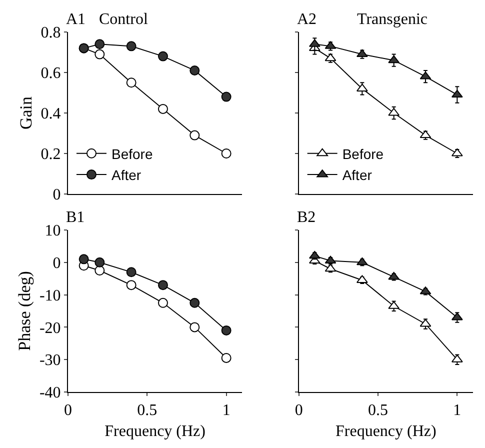  I want to click on chart-title: A1, so click(76, 19).